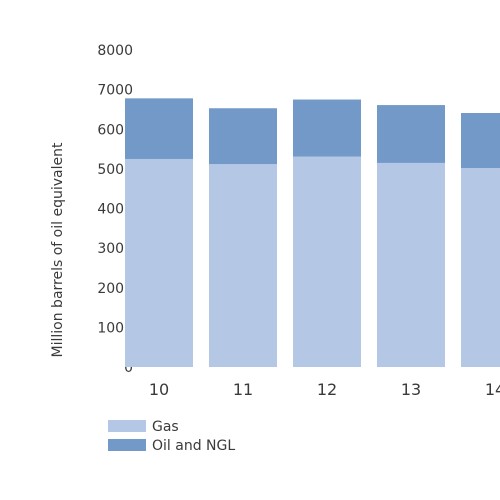 This screenshot has width=500, height=500. What do you see at coordinates (159, 389) in the screenshot?
I see `x-tick-label: 10` at bounding box center [159, 389].